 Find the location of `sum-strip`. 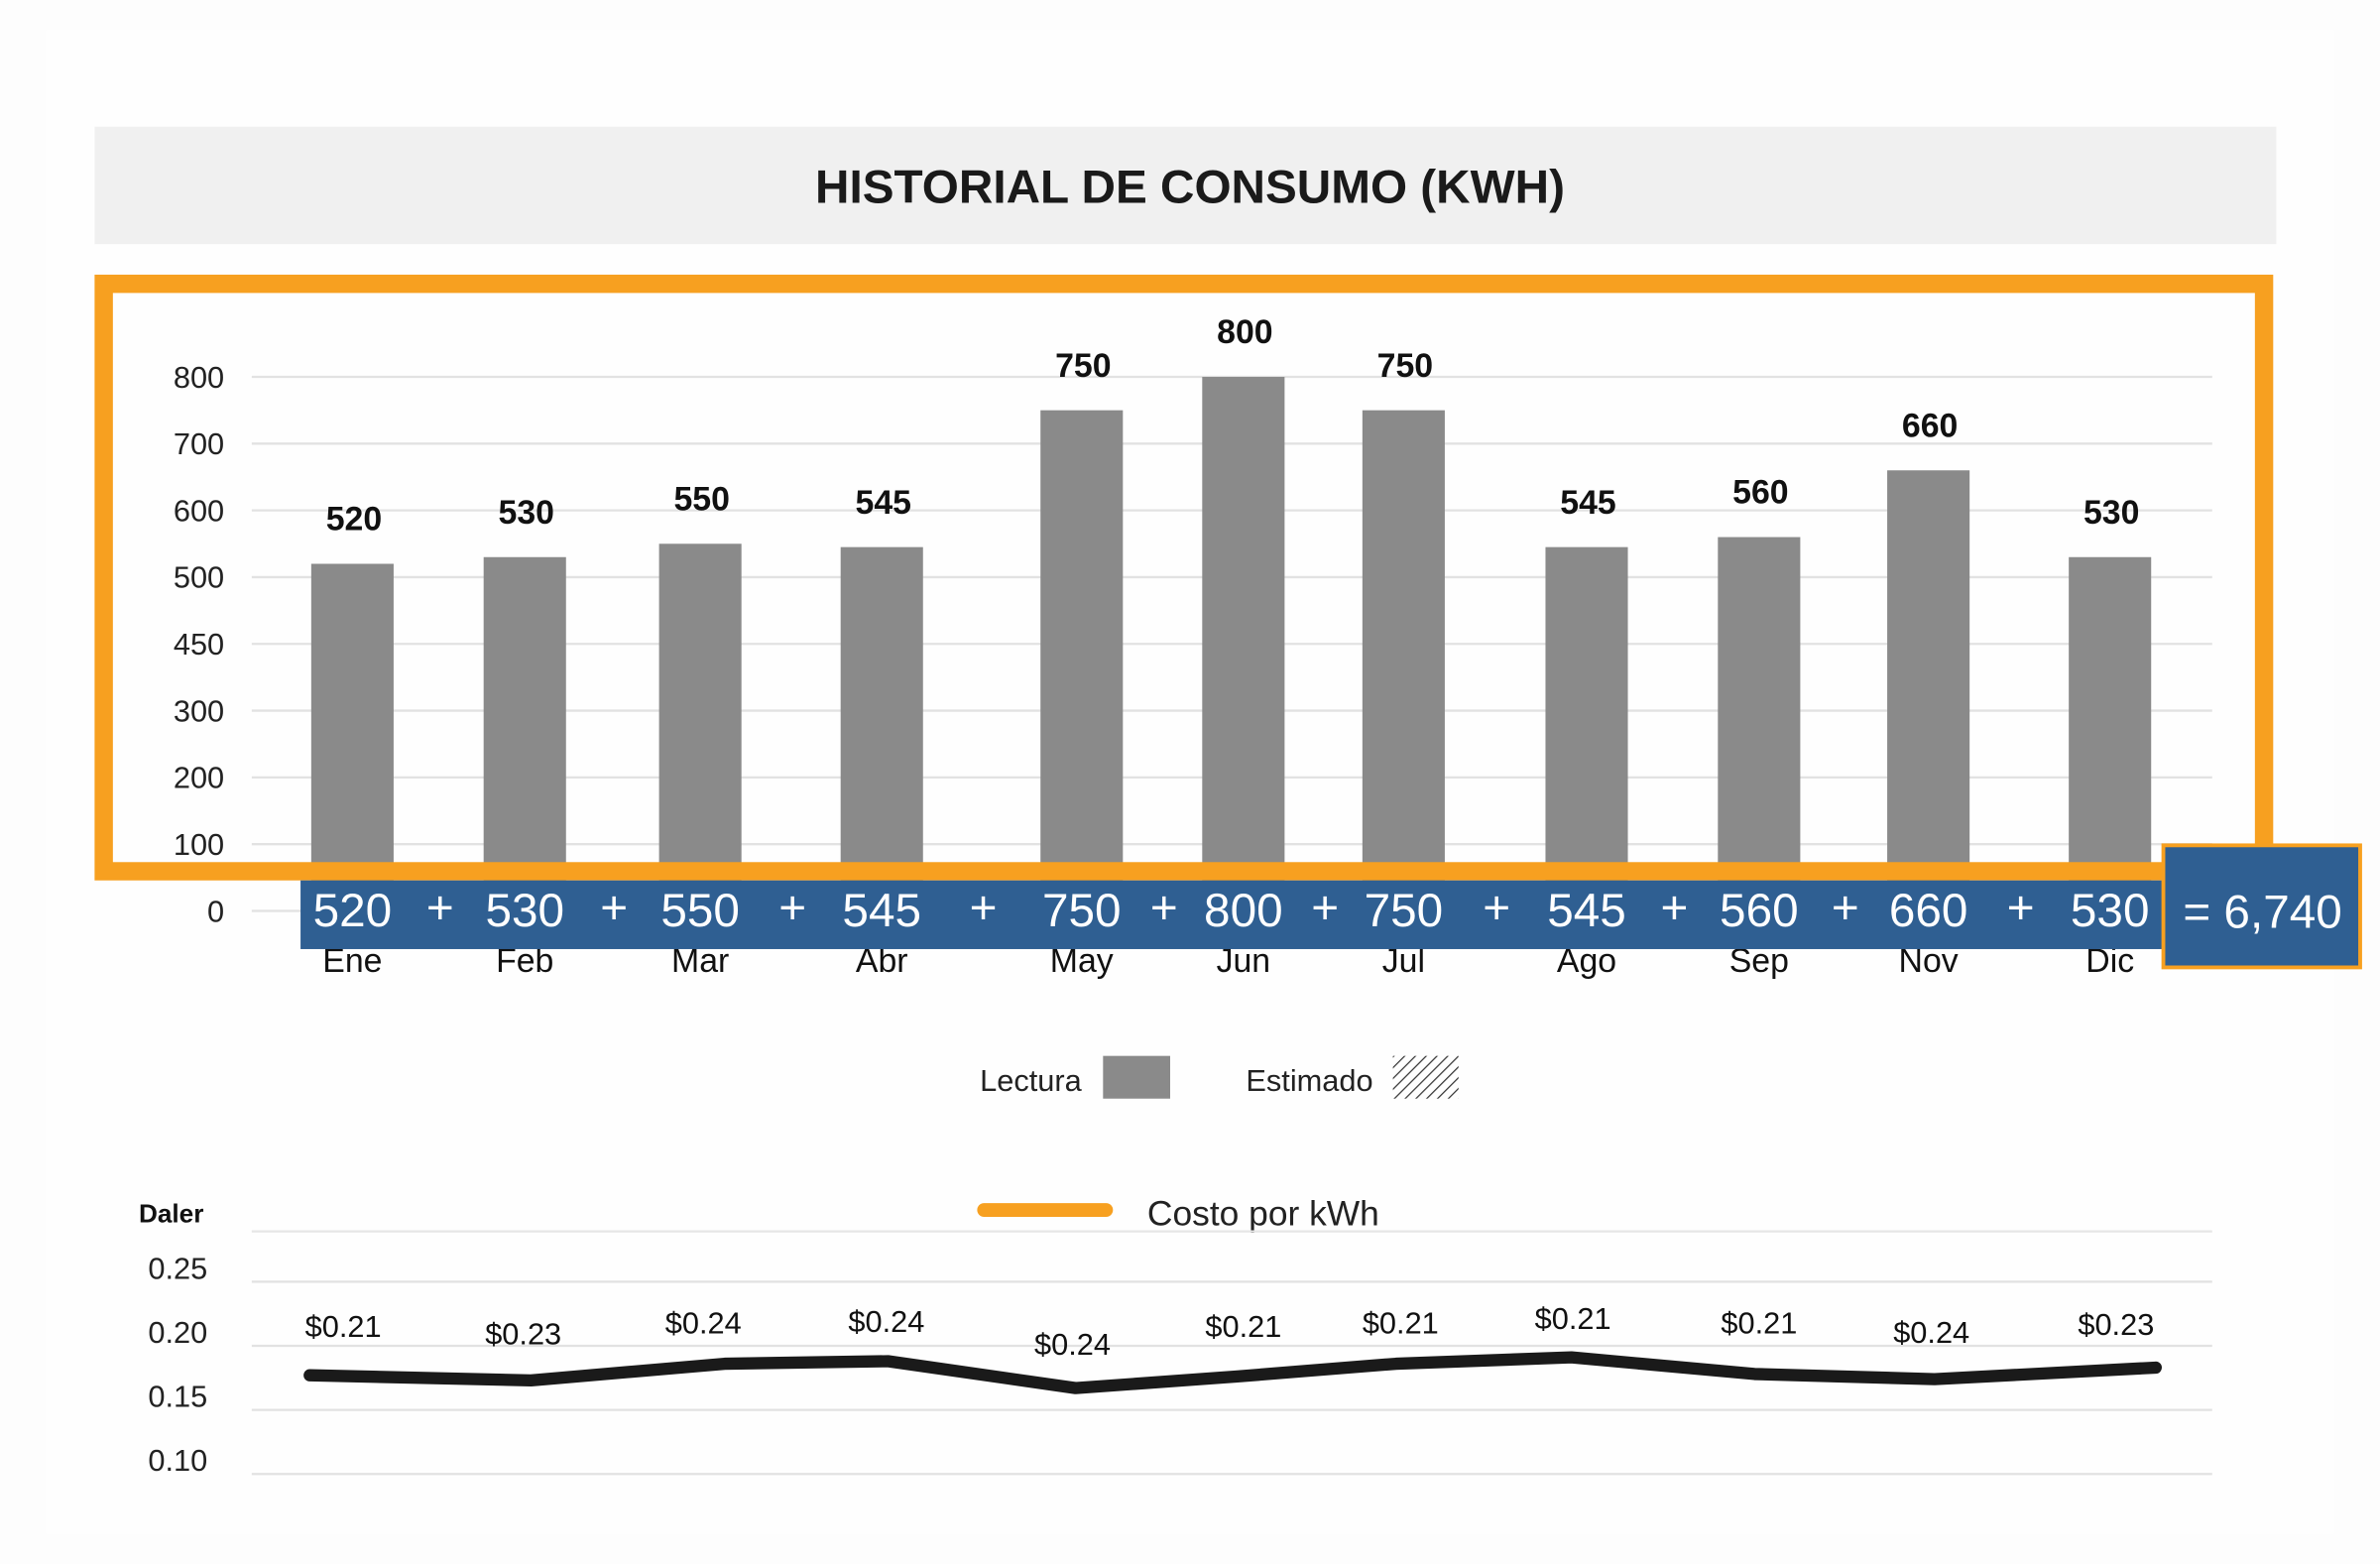

sum-strip is located at coordinates (1231, 914).